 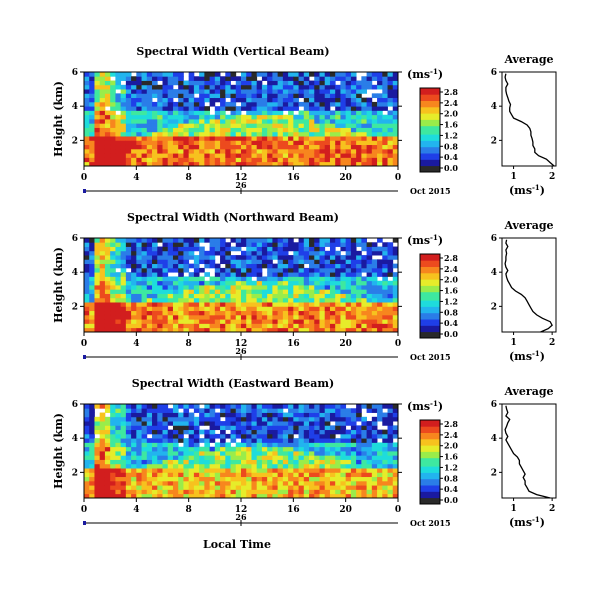 I want to click on colorbar-tick-label: 0.4, so click(x=451, y=323).